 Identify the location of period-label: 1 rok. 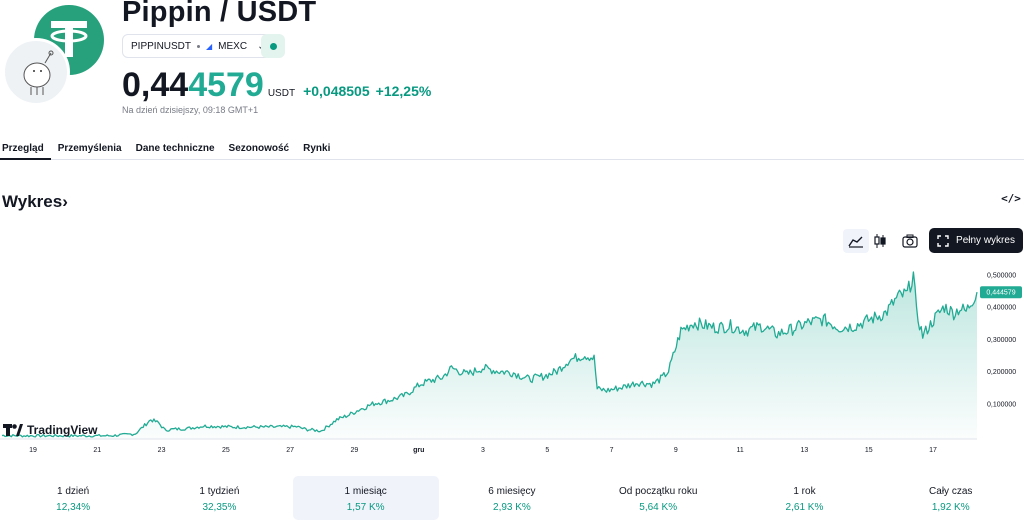
(804, 491).